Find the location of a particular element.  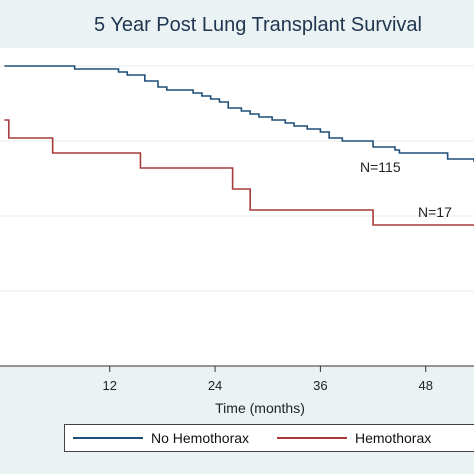

legend-item-no-hemothorax: No Hemothorax is located at coordinates (161, 438).